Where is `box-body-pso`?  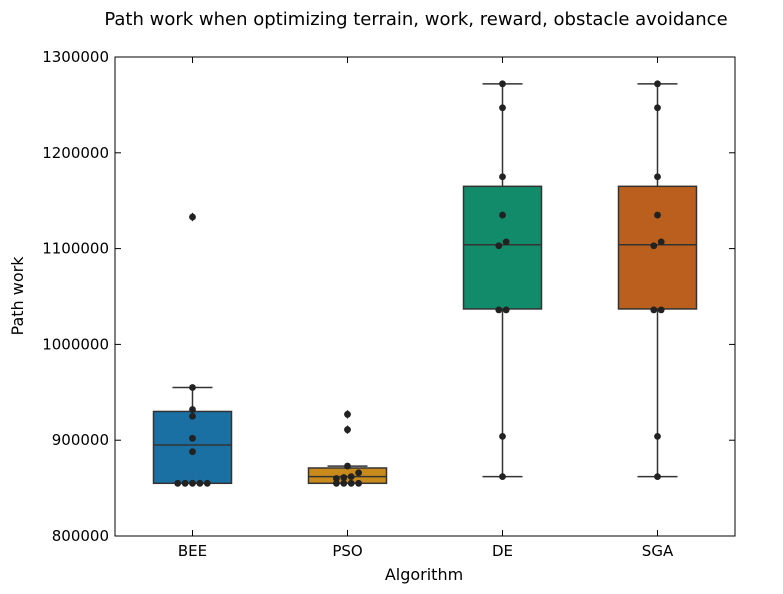 box-body-pso is located at coordinates (347, 476).